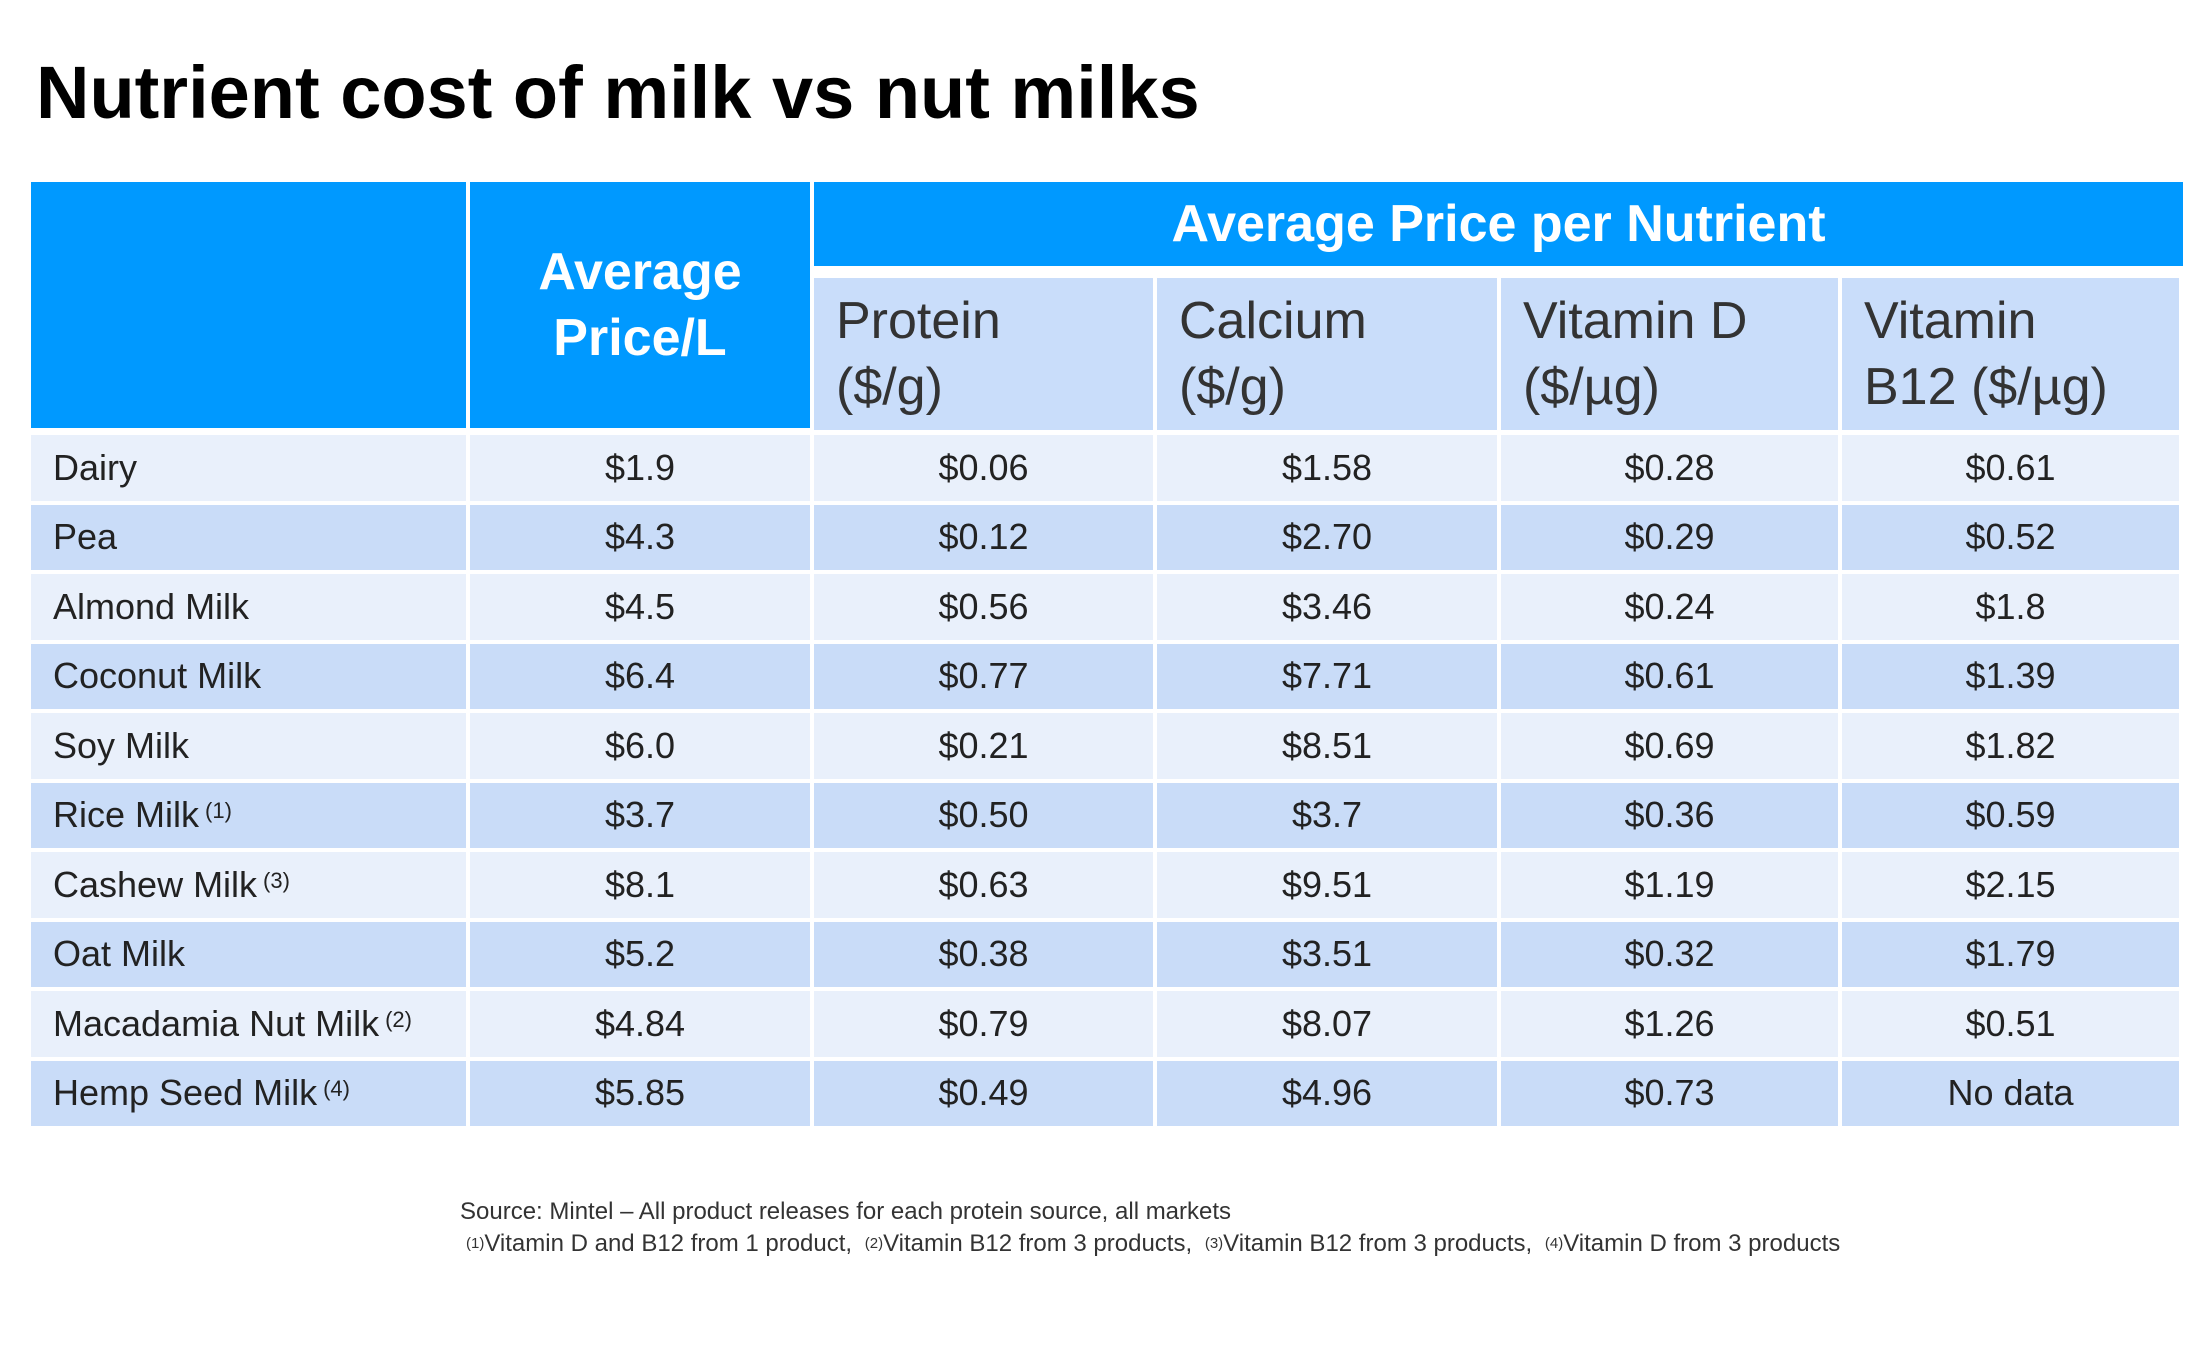  What do you see at coordinates (248, 746) in the screenshot?
I see `row-label: Soy Milk` at bounding box center [248, 746].